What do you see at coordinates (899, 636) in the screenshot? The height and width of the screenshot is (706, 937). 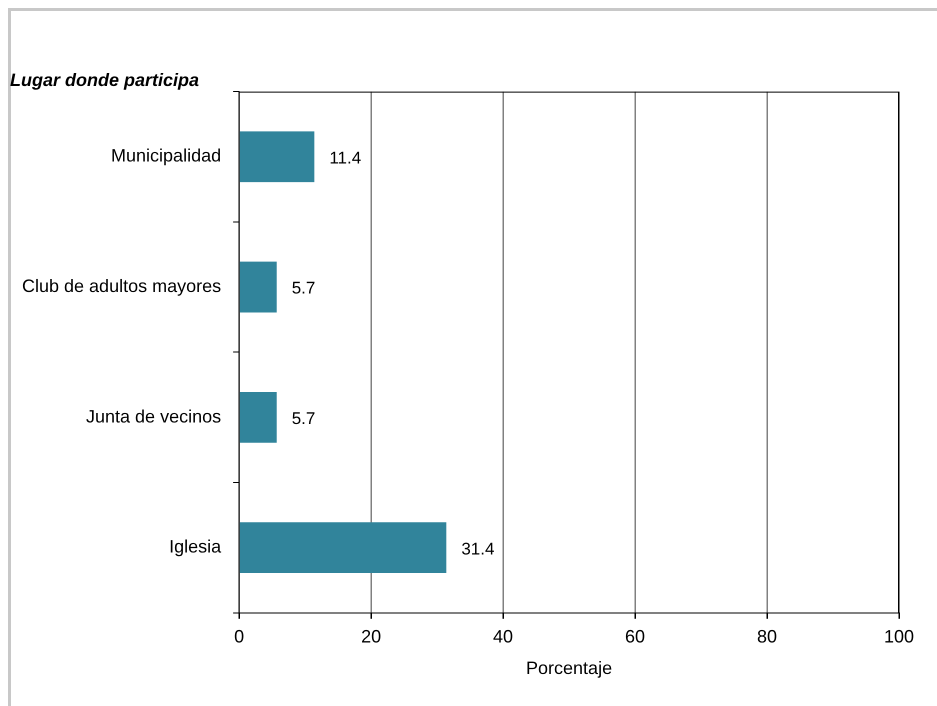 I see `x-tick-label: 100` at bounding box center [899, 636].